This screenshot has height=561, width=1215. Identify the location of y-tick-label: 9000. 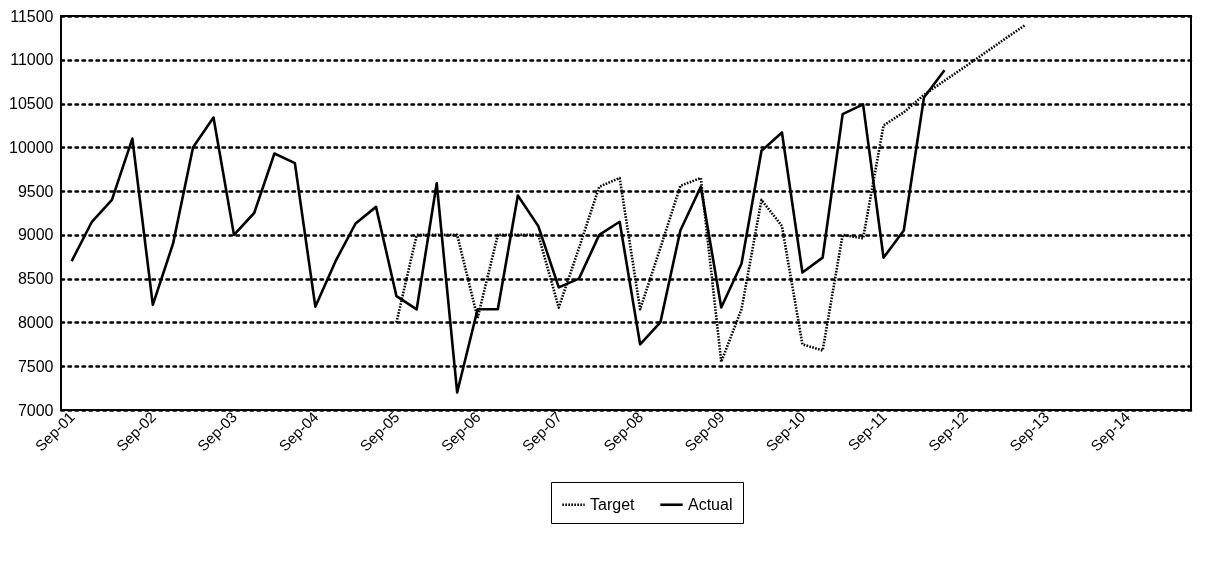
(35, 235).